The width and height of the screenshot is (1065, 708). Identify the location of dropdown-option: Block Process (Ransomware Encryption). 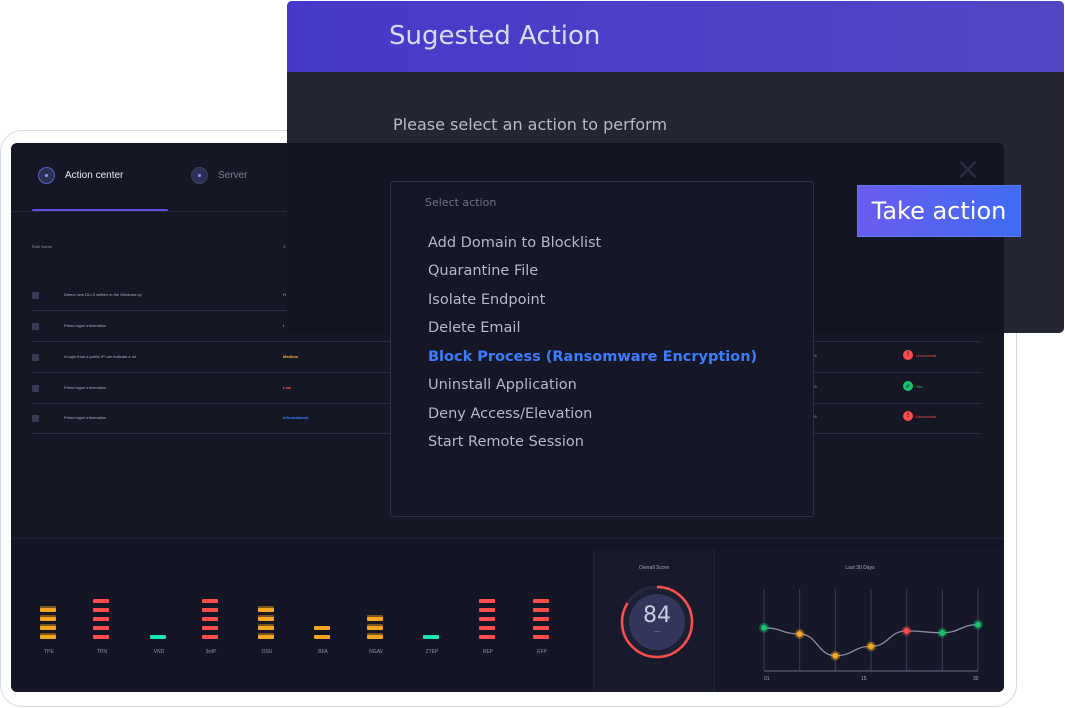
(593, 357).